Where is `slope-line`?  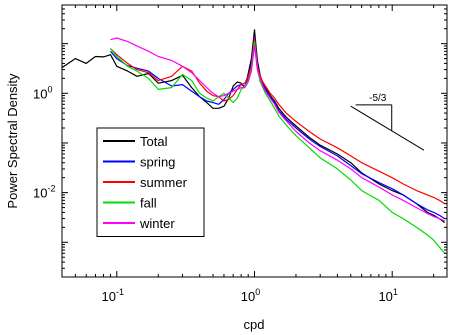 slope-line is located at coordinates (387, 128).